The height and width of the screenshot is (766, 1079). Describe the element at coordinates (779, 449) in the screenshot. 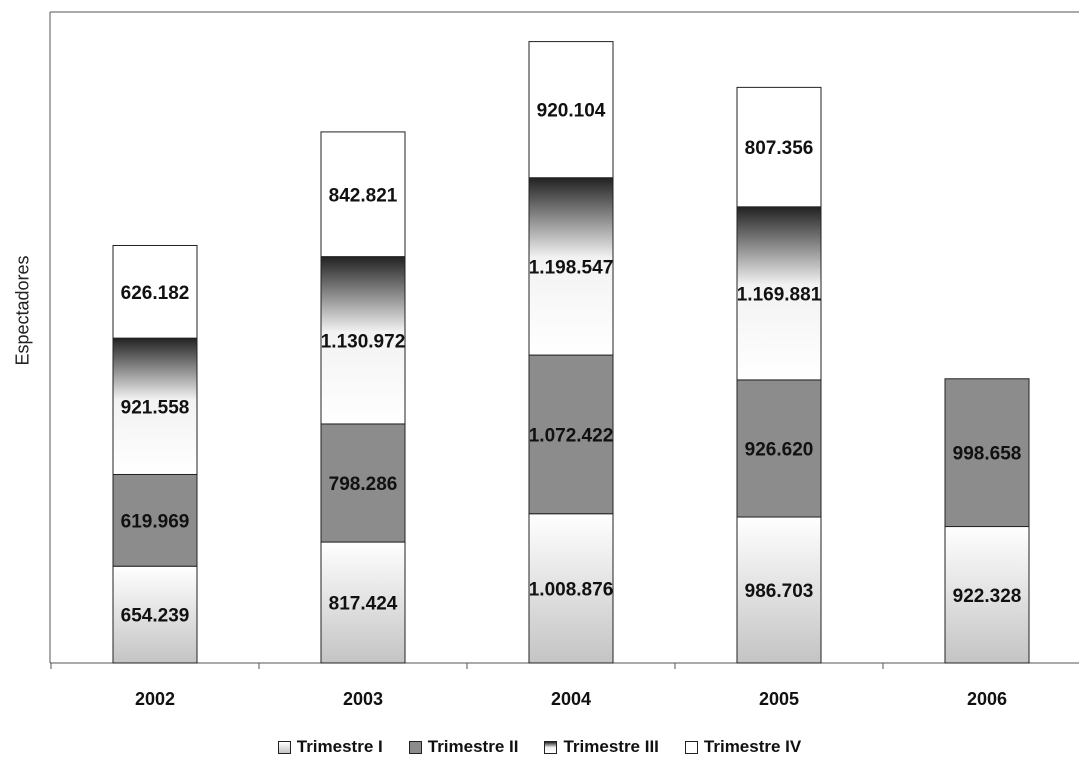

I see `data-label-trimestre-ii-2005: 926.620` at that location.